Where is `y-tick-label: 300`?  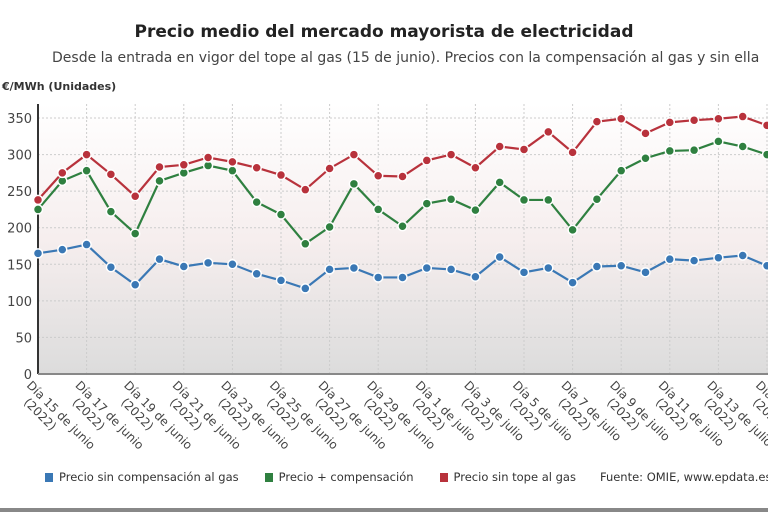
y-tick-label: 300 is located at coordinates (19, 156).